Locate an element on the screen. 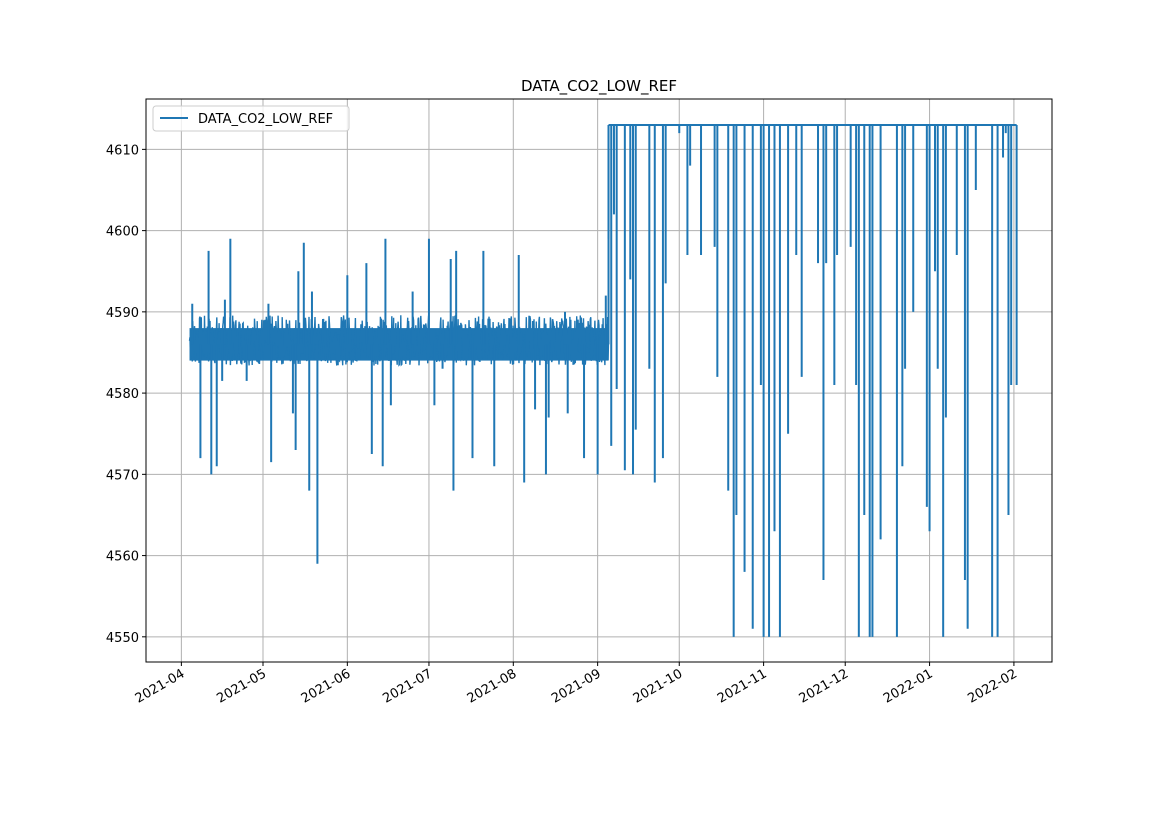  legend-label: DATA_CO2_LOW_REF is located at coordinates (265, 119).